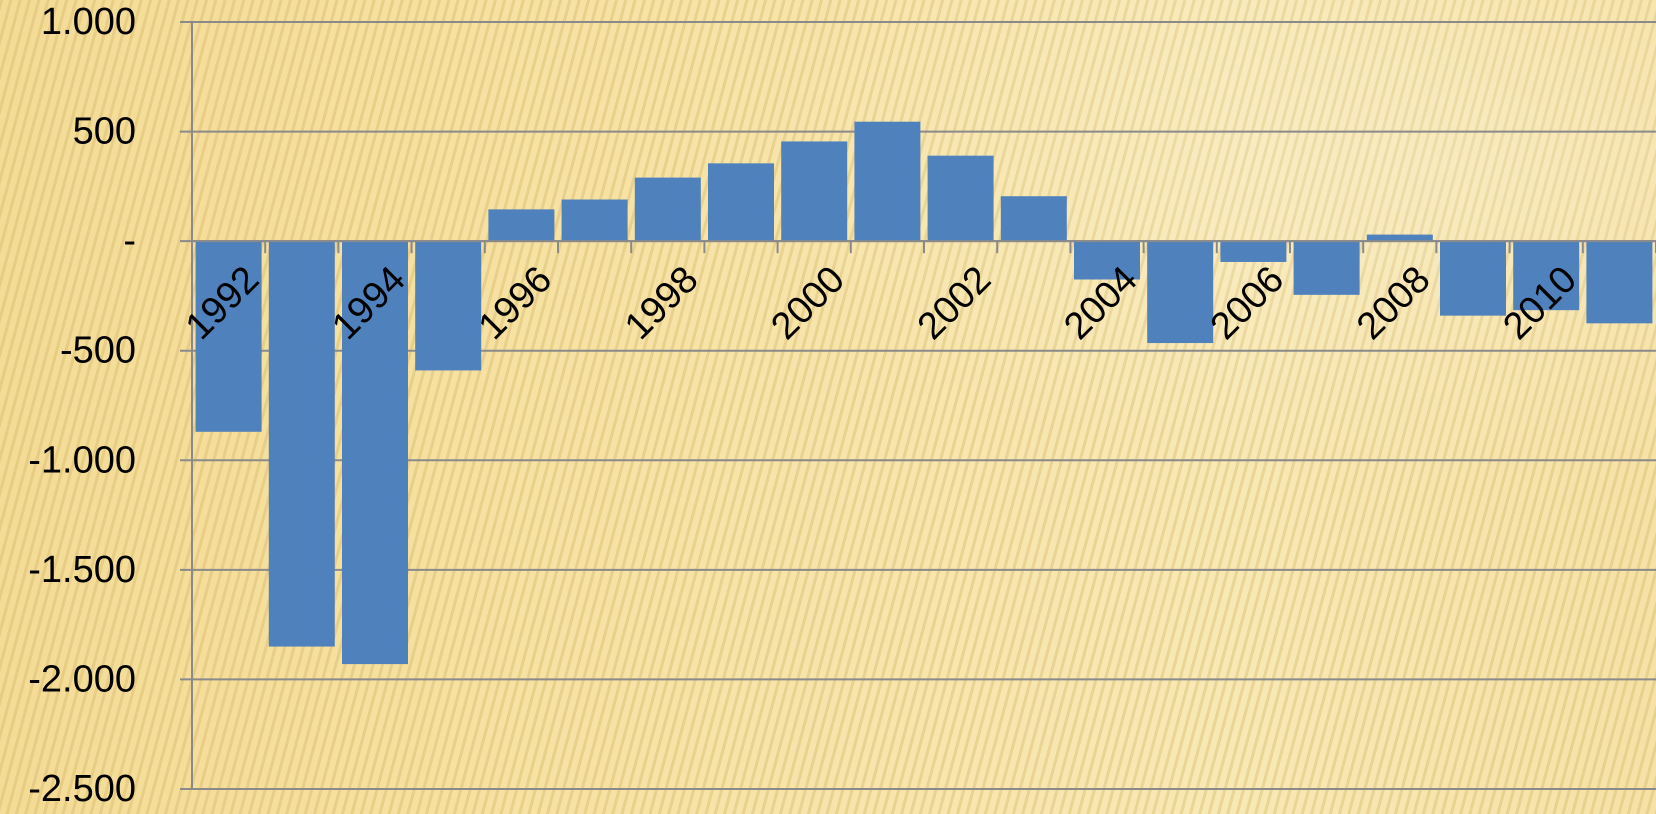 The height and width of the screenshot is (814, 1656). What do you see at coordinates (807, 302) in the screenshot?
I see `x-tick-label: 2000` at bounding box center [807, 302].